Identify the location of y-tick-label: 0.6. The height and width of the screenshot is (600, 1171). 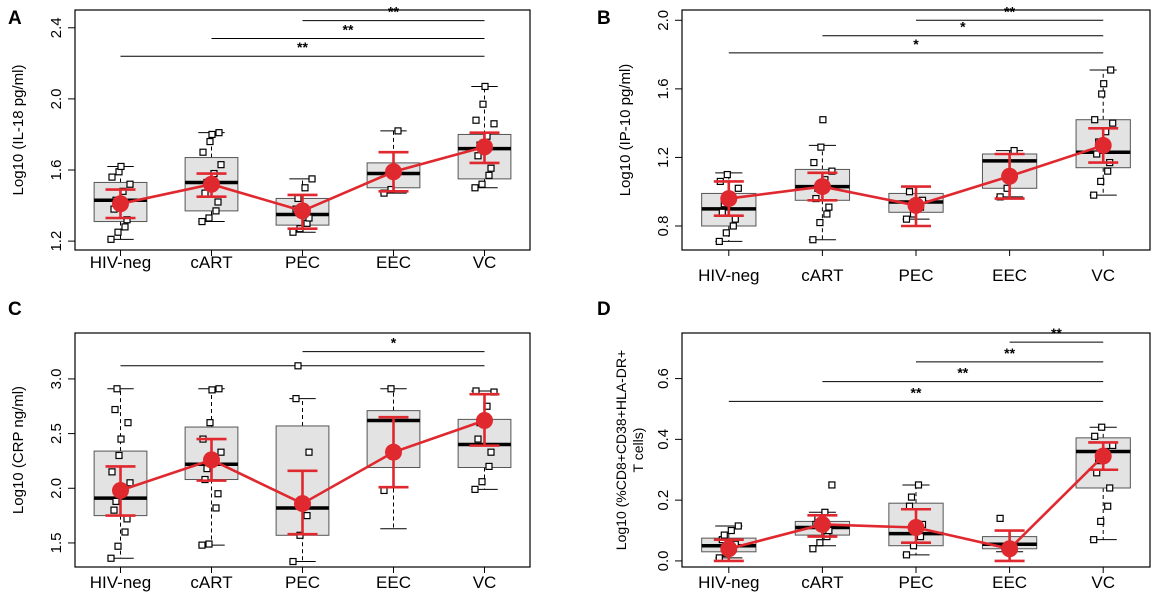
(663, 378).